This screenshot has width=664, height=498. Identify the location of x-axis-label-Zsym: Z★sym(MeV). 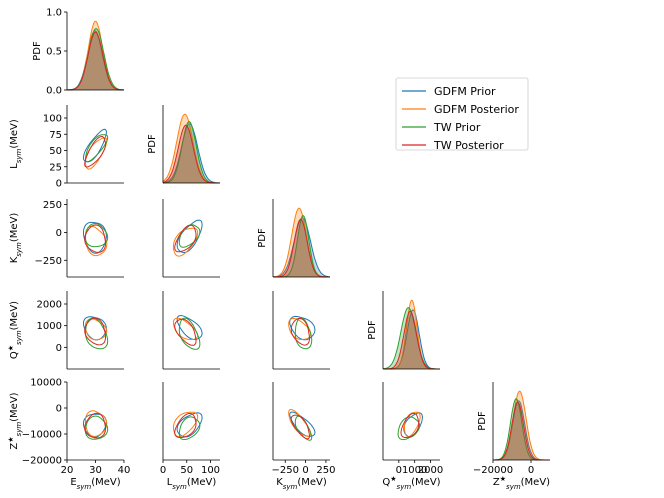
(521, 483).